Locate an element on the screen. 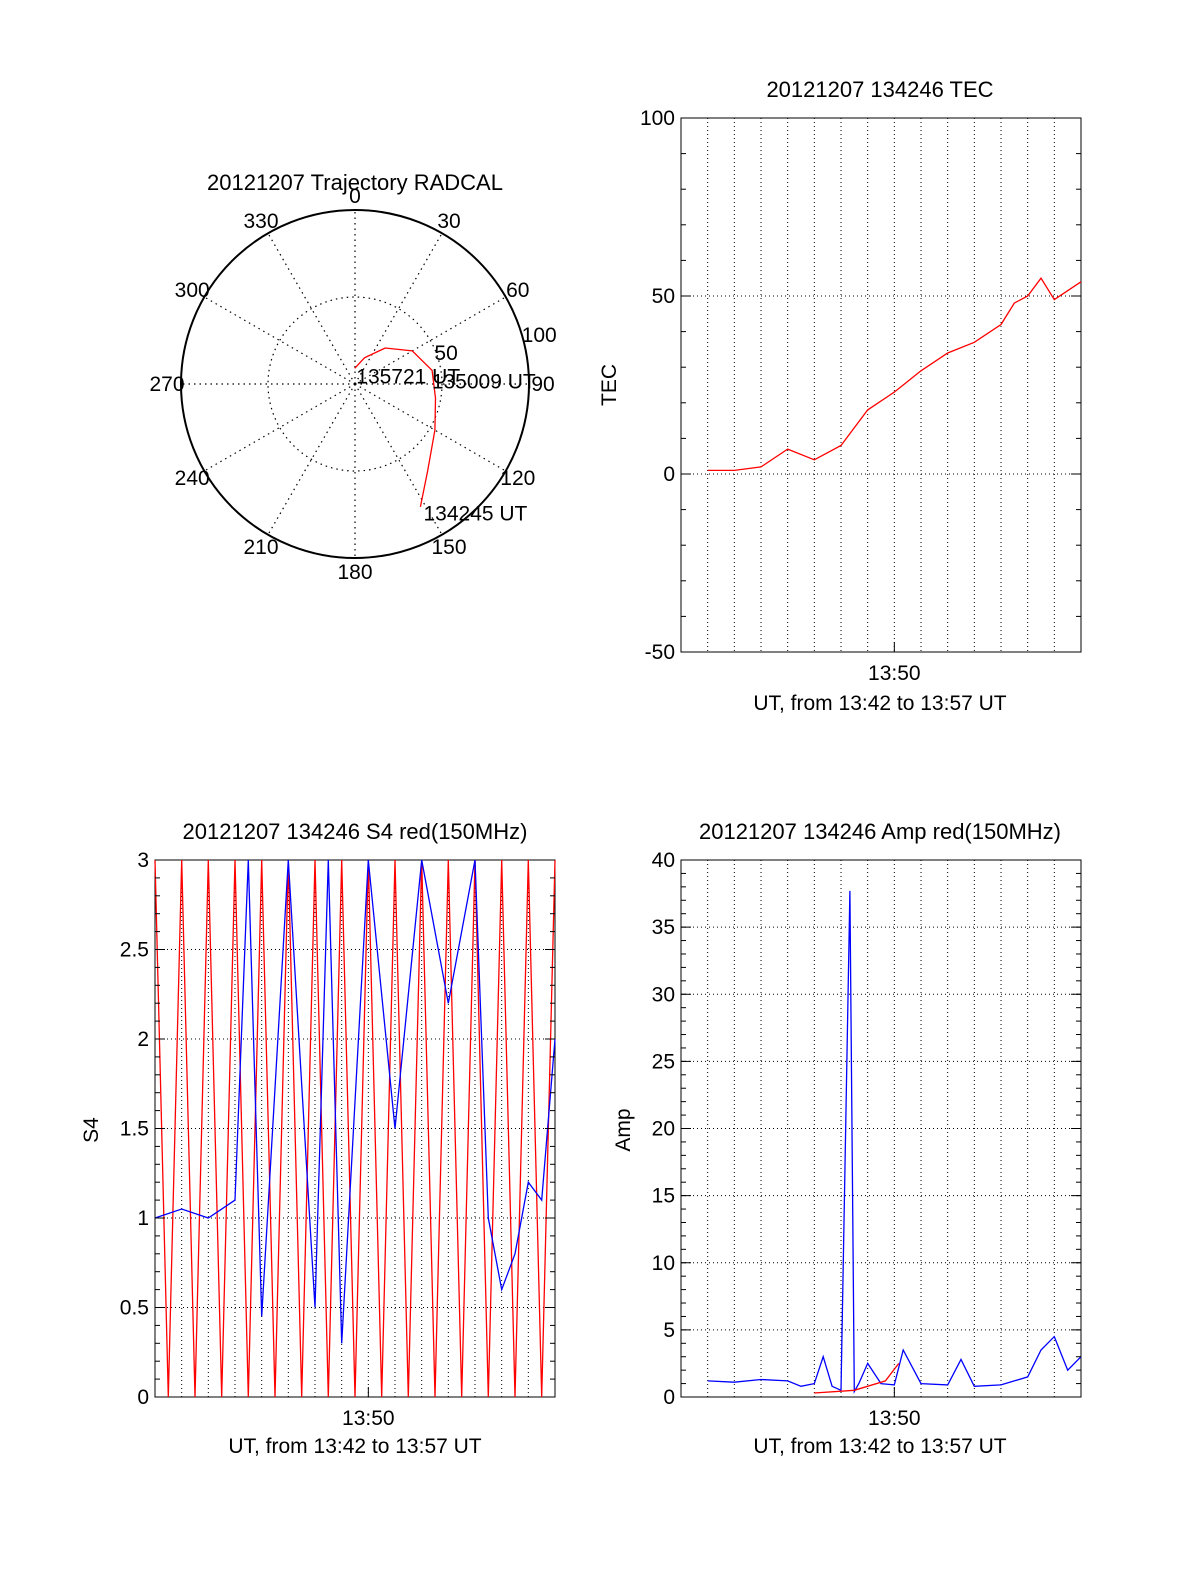 This screenshot has height=1575, width=1200. amp-y-tick-label: 20 is located at coordinates (663, 1129).